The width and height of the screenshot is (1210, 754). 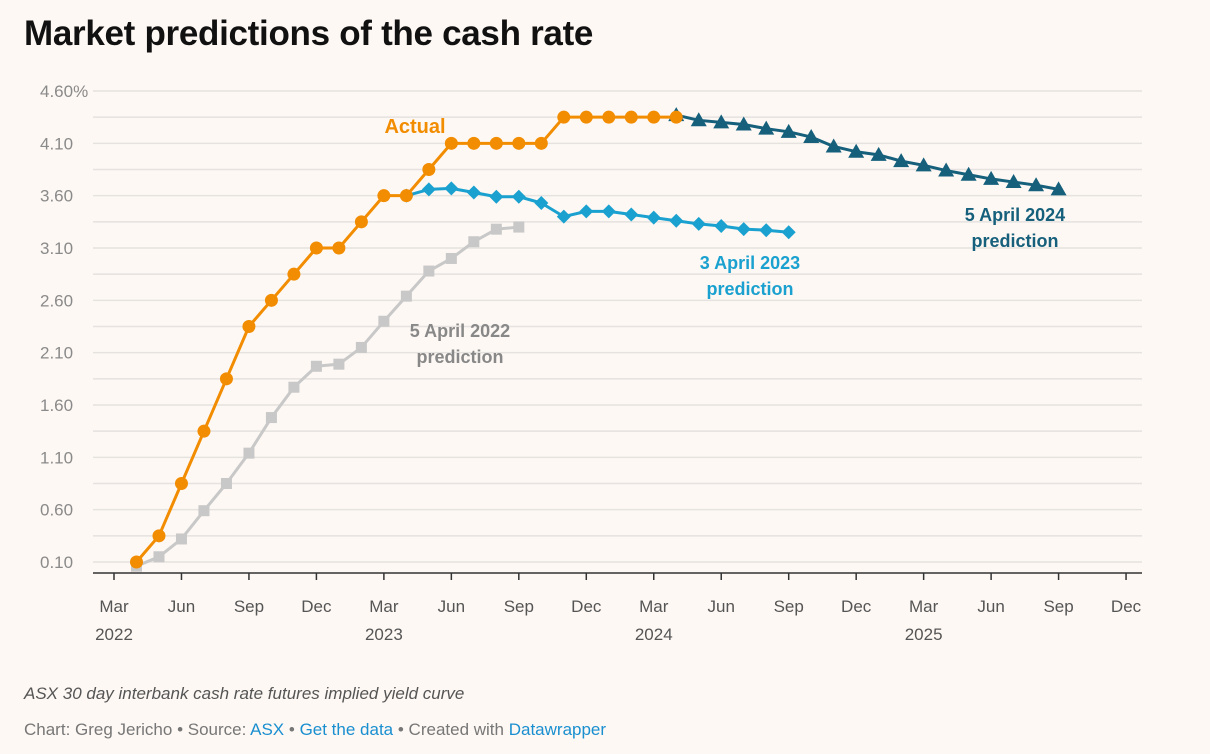 What do you see at coordinates (597, 210) in the screenshot?
I see `series-3-april-2023-prediction` at bounding box center [597, 210].